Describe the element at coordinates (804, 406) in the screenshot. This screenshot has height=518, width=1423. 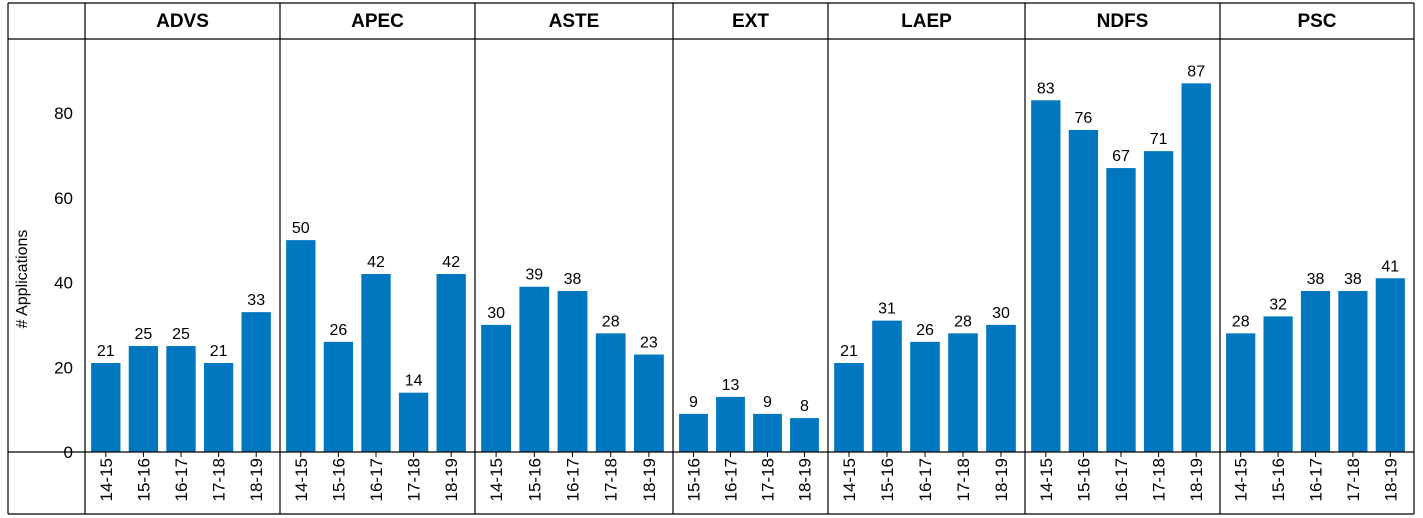
I see `bar-value-label: 8` at that location.